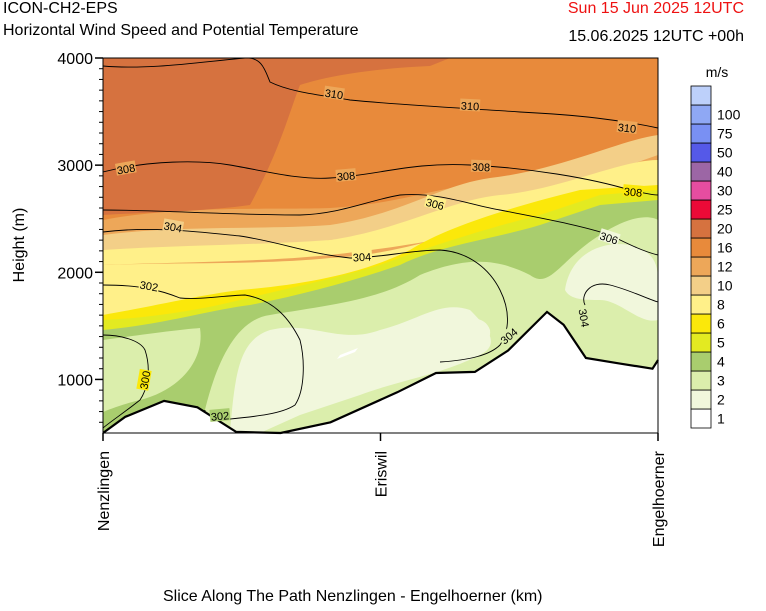 The height and width of the screenshot is (611, 766). Describe the element at coordinates (75, 380) in the screenshot. I see `y-tick-label: 1000` at that location.